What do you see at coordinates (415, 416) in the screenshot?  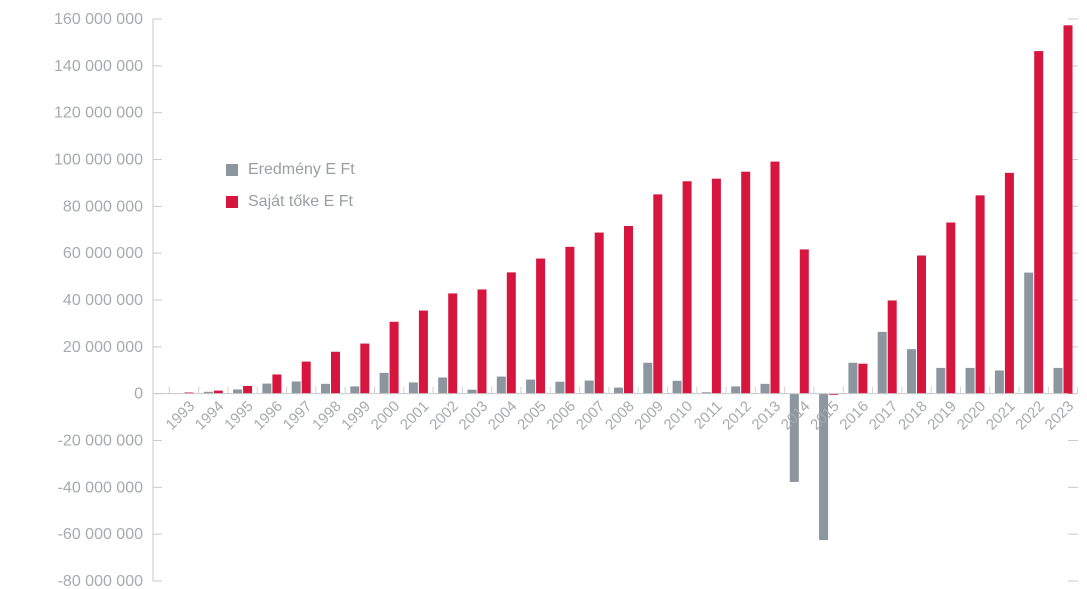 I see `x-tick-label: 2001` at bounding box center [415, 416].